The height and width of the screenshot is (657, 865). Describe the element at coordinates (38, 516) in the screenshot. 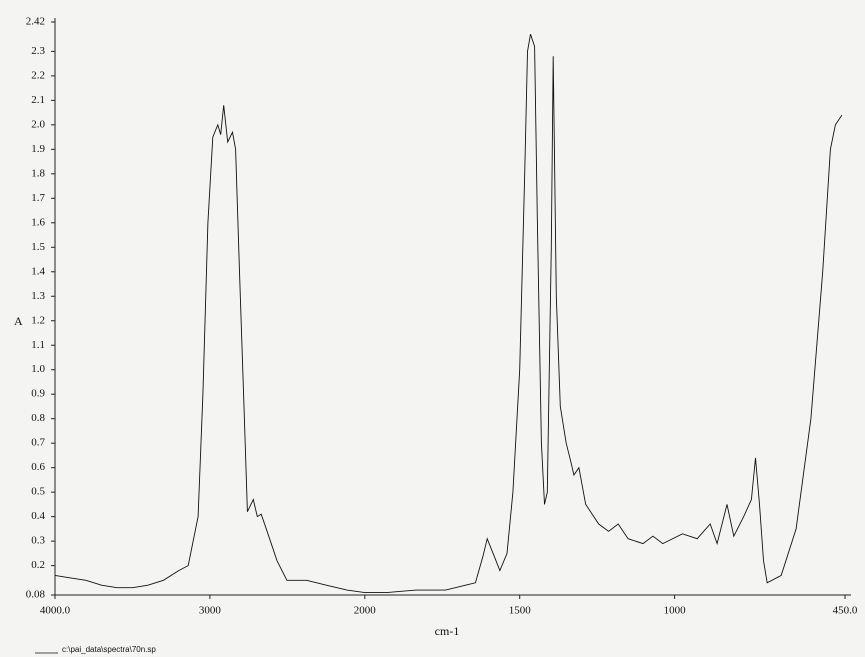

I see `y-tick-label: 0.4` at that location.